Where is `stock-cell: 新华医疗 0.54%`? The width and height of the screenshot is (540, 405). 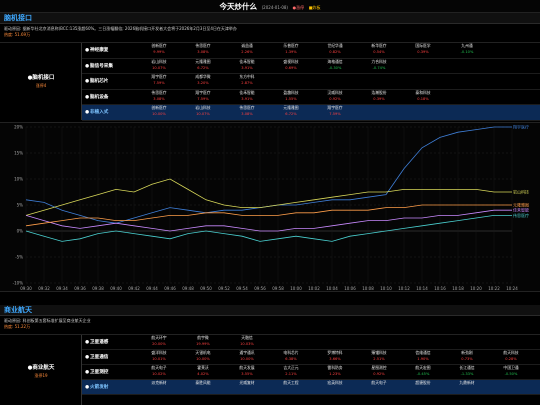 stock-cell: 新华医疗 0.54% is located at coordinates (379, 51).